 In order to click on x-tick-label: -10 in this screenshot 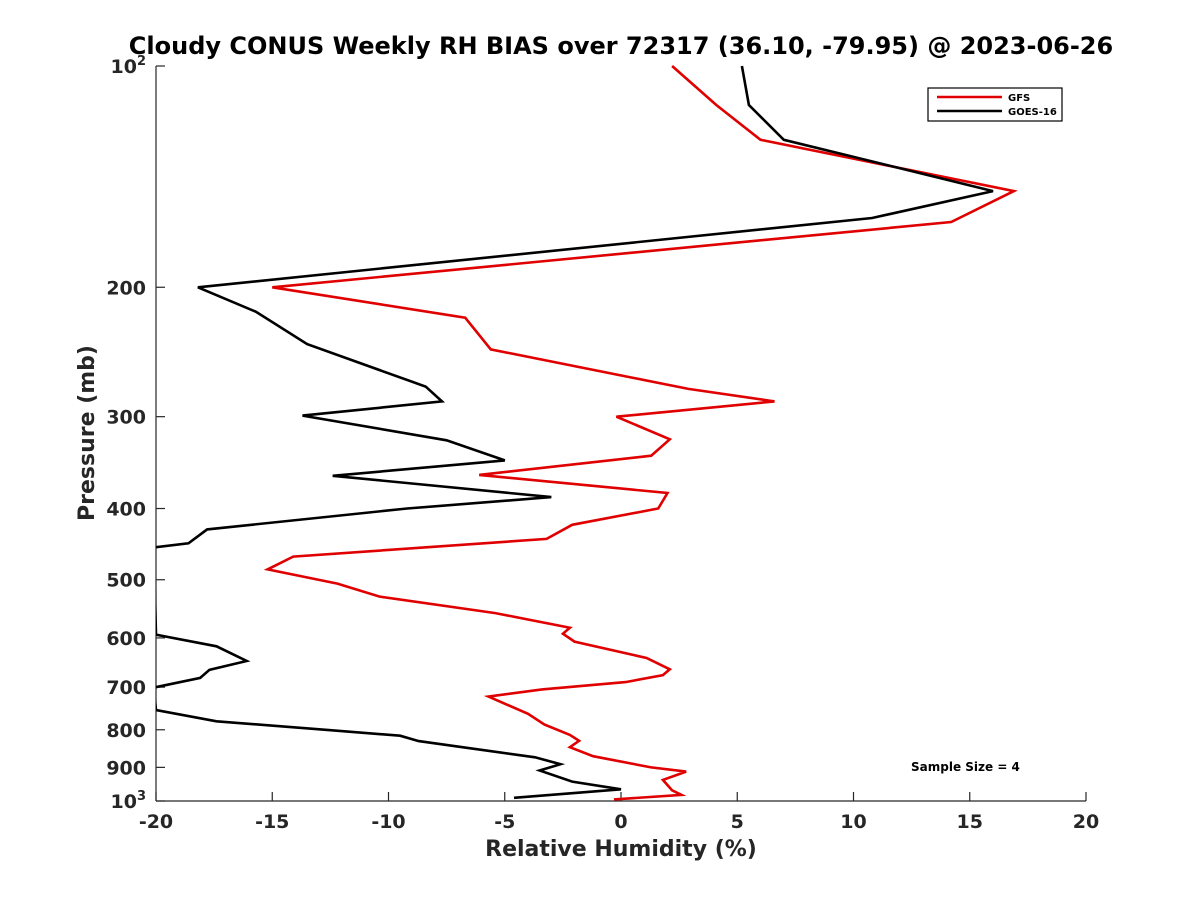, I will do `click(388, 822)`.